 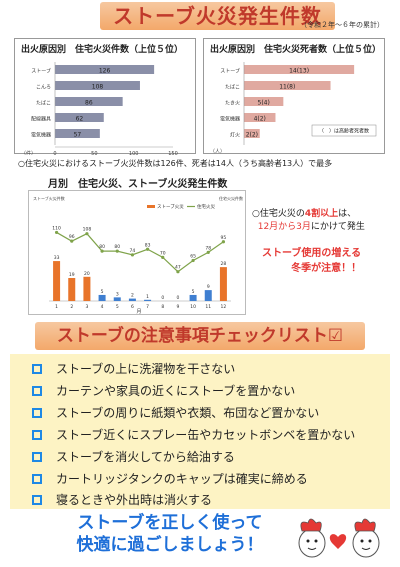 What do you see at coordinates (278, 214) in the screenshot?
I see `note-prefix: ○住宅火災の` at bounding box center [278, 214].